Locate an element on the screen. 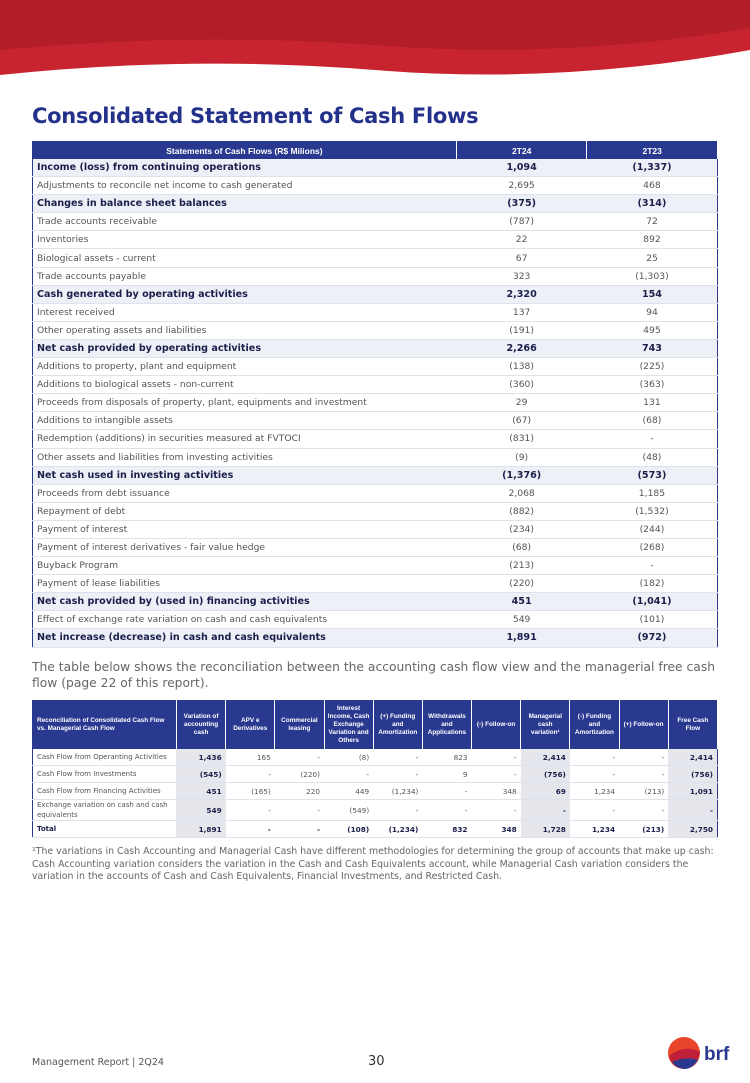  value-cell: 1,185 is located at coordinates (652, 493).